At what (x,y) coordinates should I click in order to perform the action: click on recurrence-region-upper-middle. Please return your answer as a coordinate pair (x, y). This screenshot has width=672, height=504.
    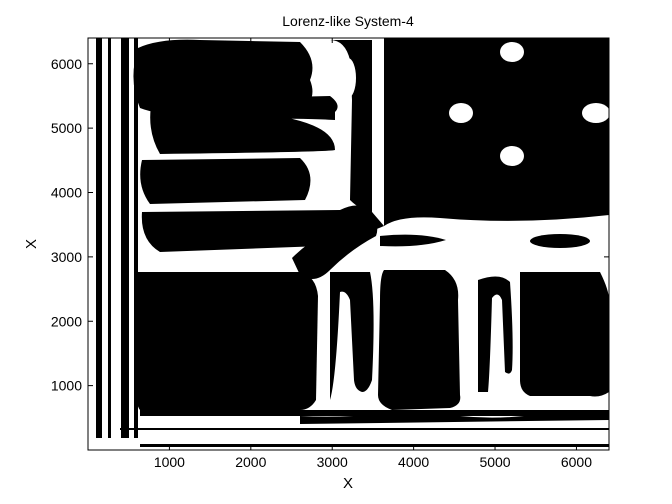
    Looking at the image, I should click on (244, 125).